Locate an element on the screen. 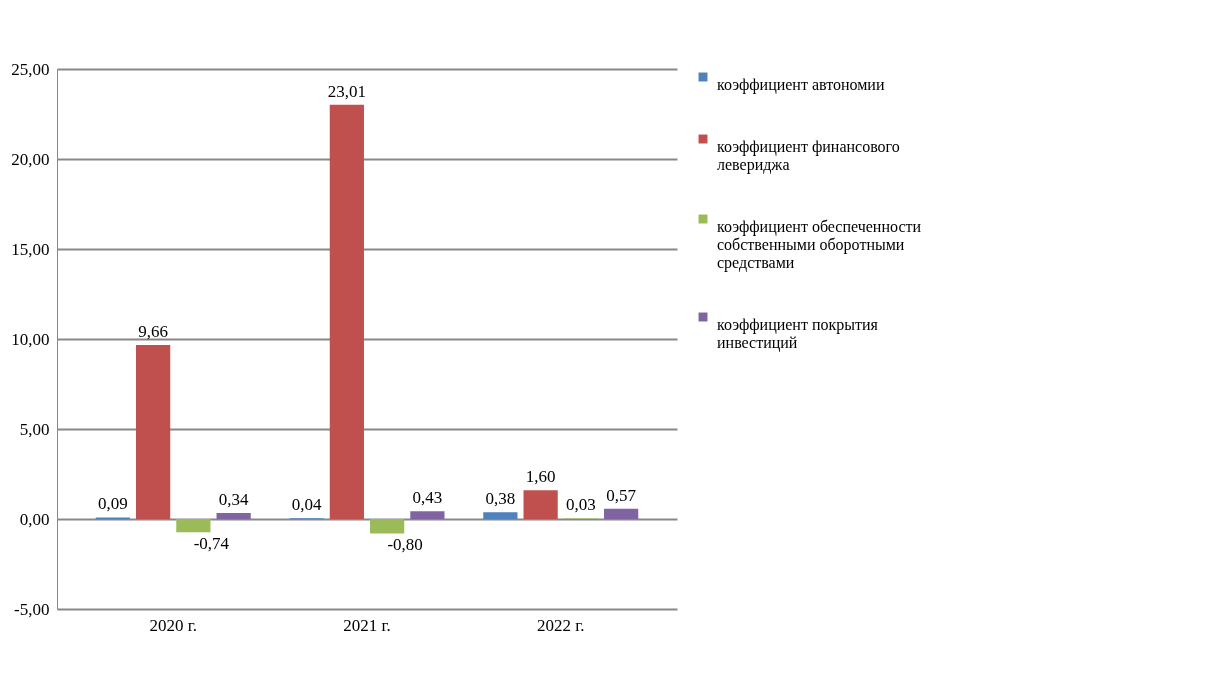  x-tick-label: 2021 г. is located at coordinates (367, 625).